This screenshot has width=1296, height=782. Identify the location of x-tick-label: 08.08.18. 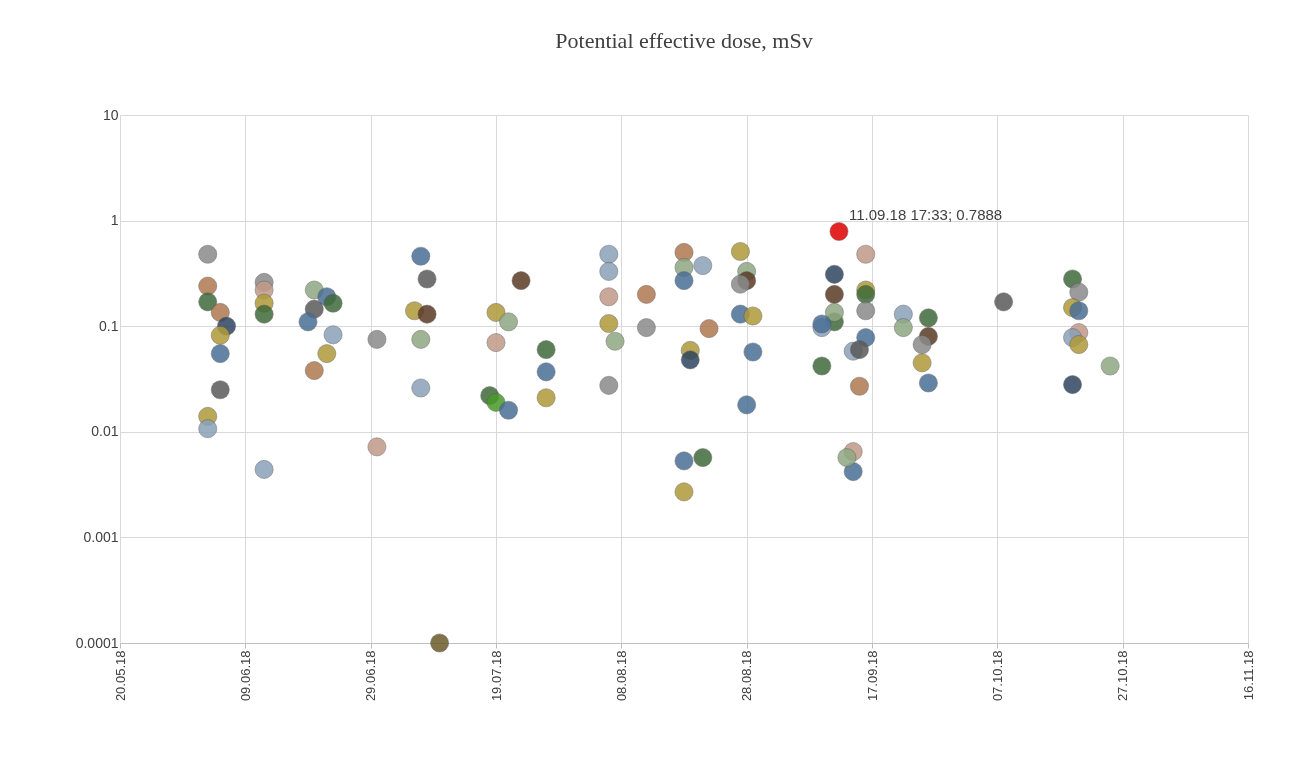
(621, 676).